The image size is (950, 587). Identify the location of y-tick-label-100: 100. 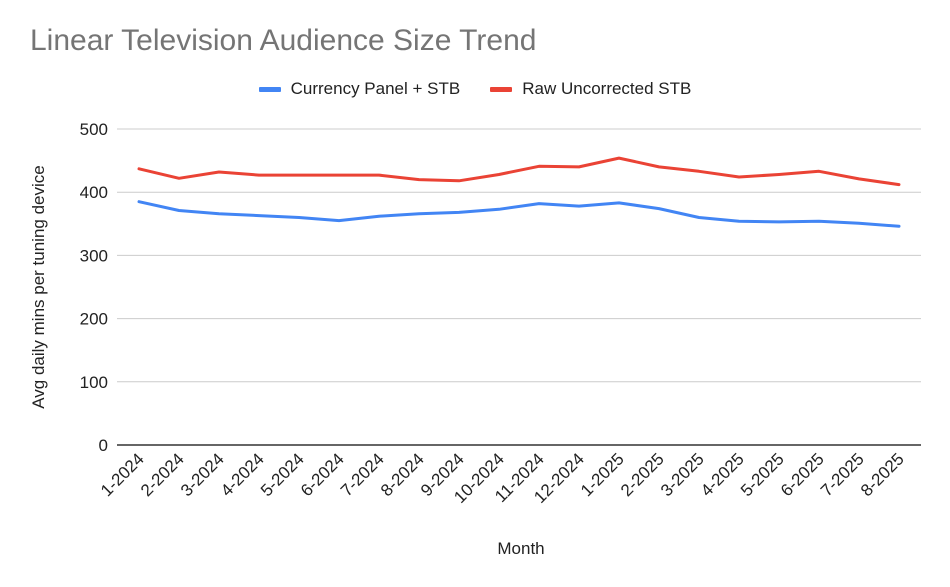
(94, 382).